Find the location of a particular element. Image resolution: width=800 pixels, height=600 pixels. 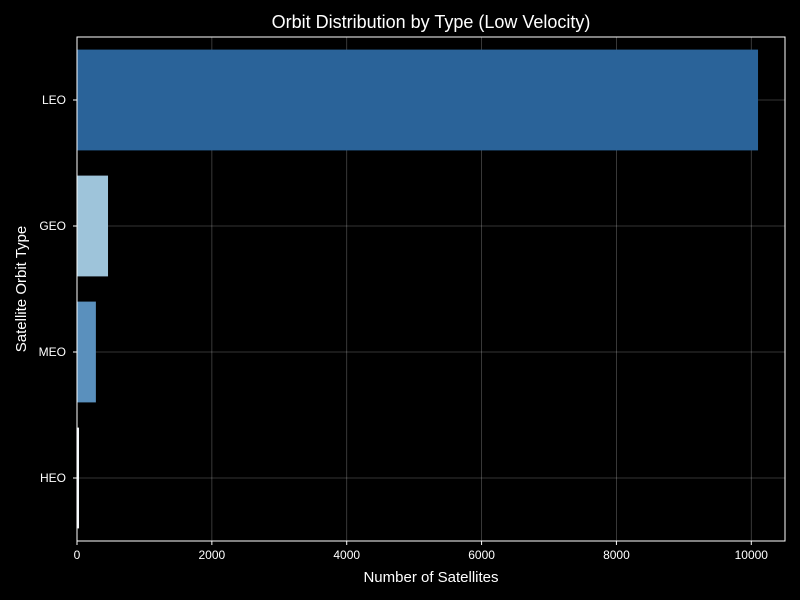

x-tick-label: 10000 is located at coordinates (752, 555).